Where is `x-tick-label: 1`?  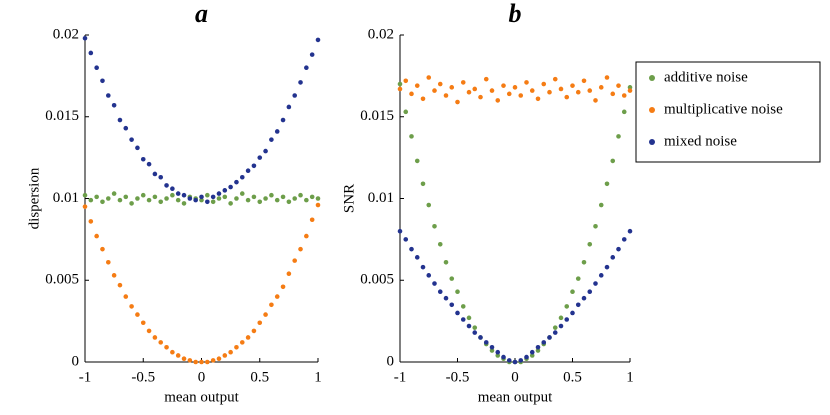 x-tick-label: 1 is located at coordinates (318, 377).